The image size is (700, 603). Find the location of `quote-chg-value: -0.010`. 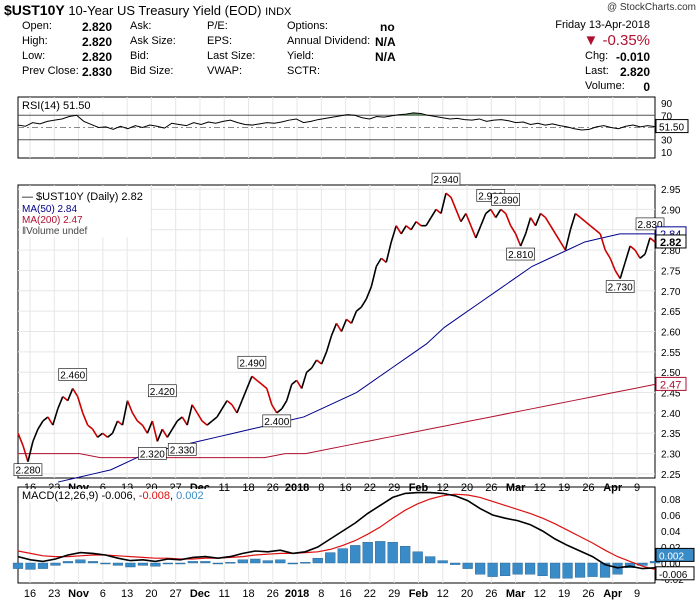

quote-chg-value: -0.010 is located at coordinates (632, 57).